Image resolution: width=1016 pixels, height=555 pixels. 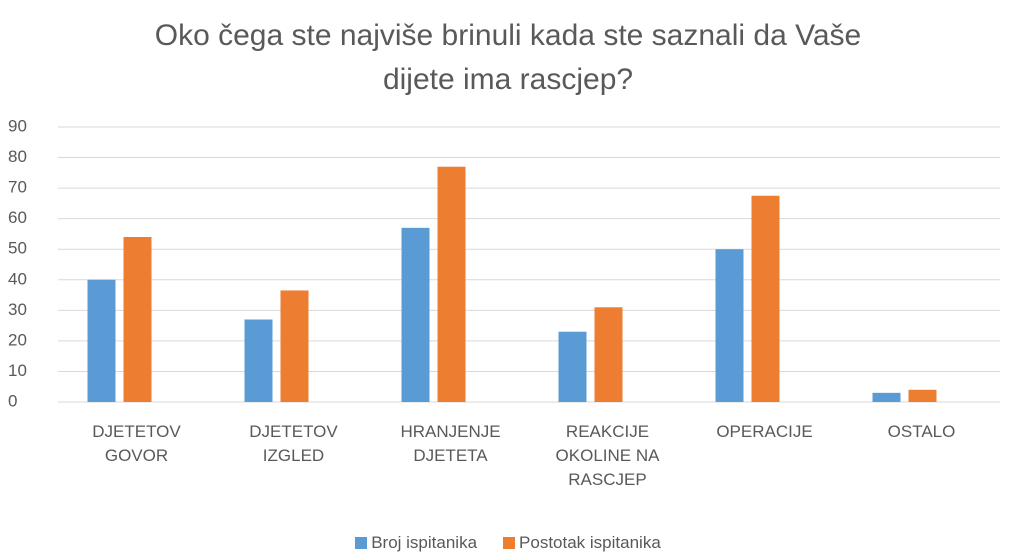 I want to click on legend-label: Broj ispitanika, so click(x=424, y=542).